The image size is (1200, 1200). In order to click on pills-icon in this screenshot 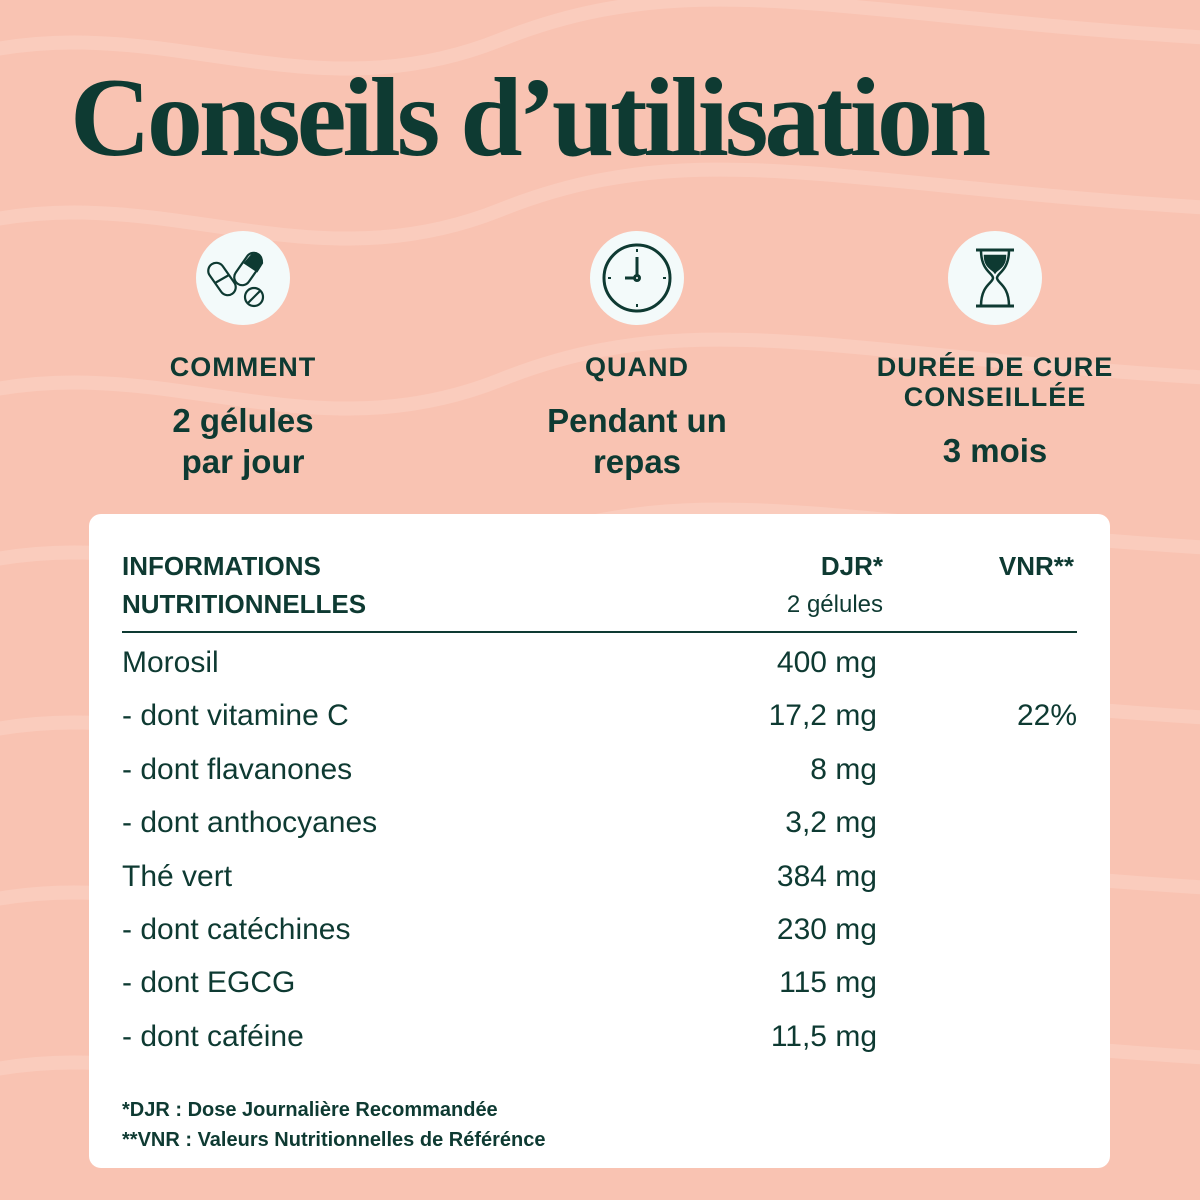, I will do `click(243, 278)`.